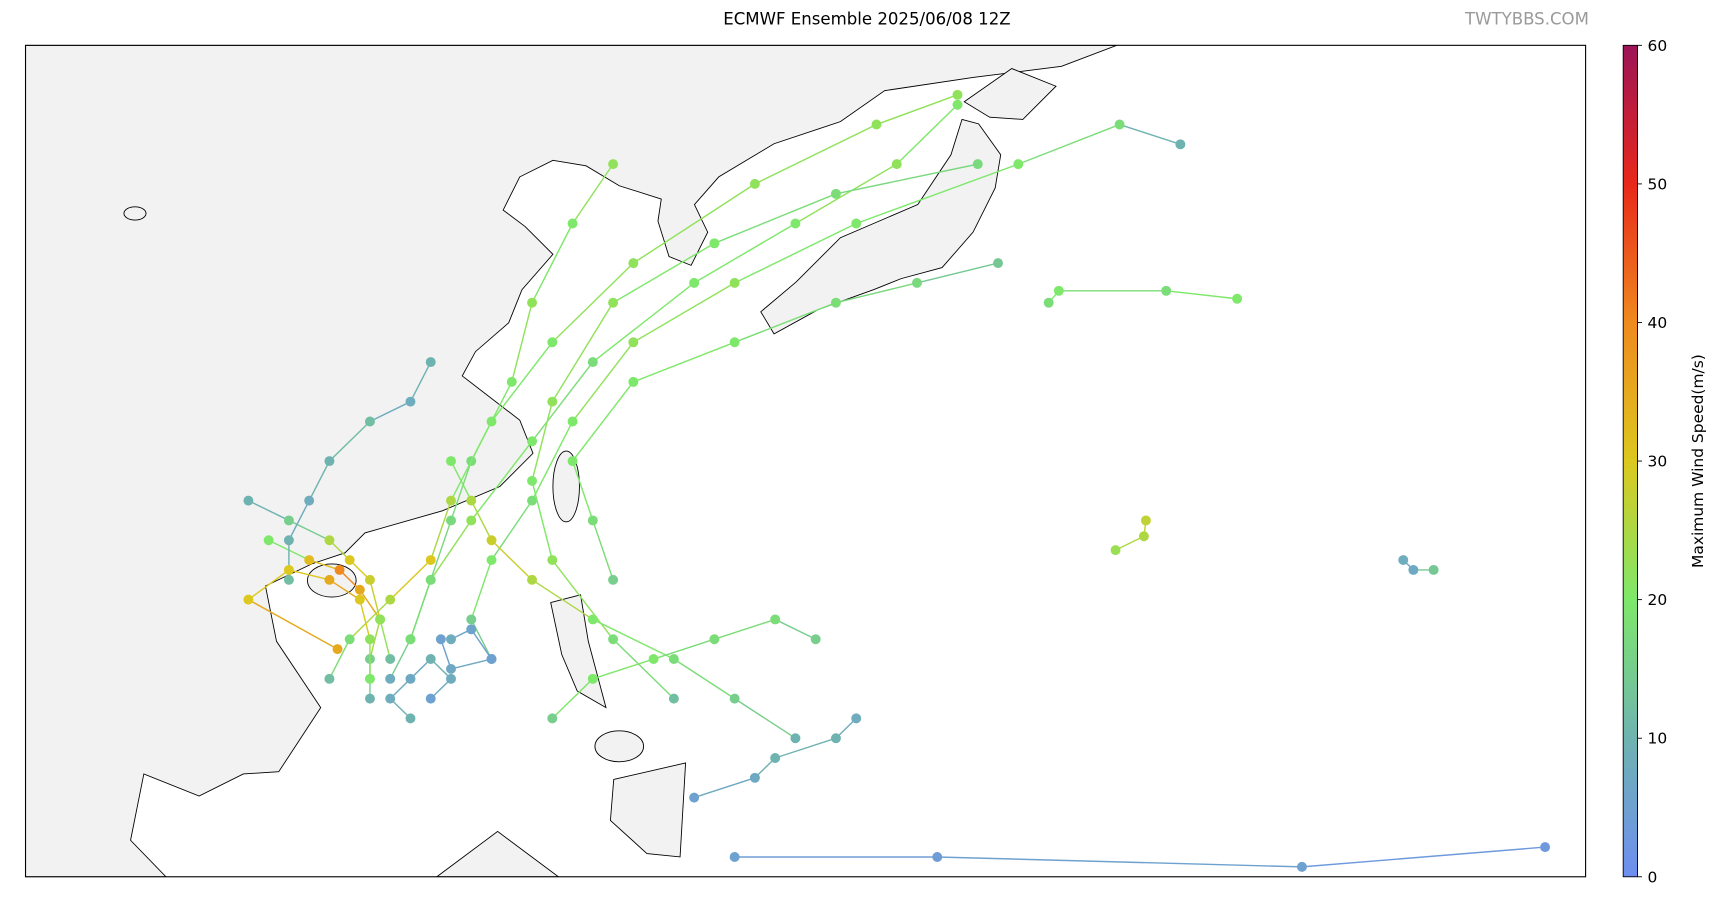  What do you see at coordinates (866, 18) in the screenshot?
I see `chart-title: ECMWF Ensemble 2025/06/08 12Z` at bounding box center [866, 18].